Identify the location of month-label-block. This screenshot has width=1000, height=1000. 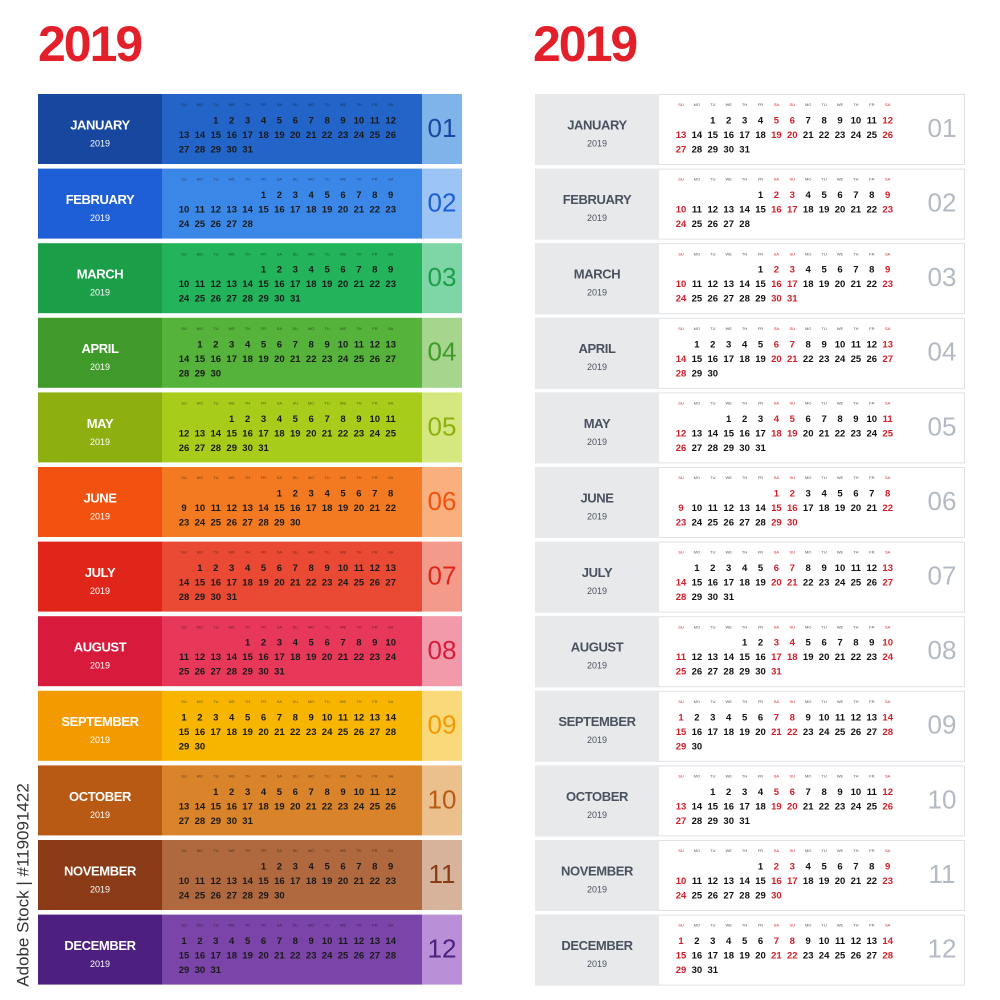
(100, 651).